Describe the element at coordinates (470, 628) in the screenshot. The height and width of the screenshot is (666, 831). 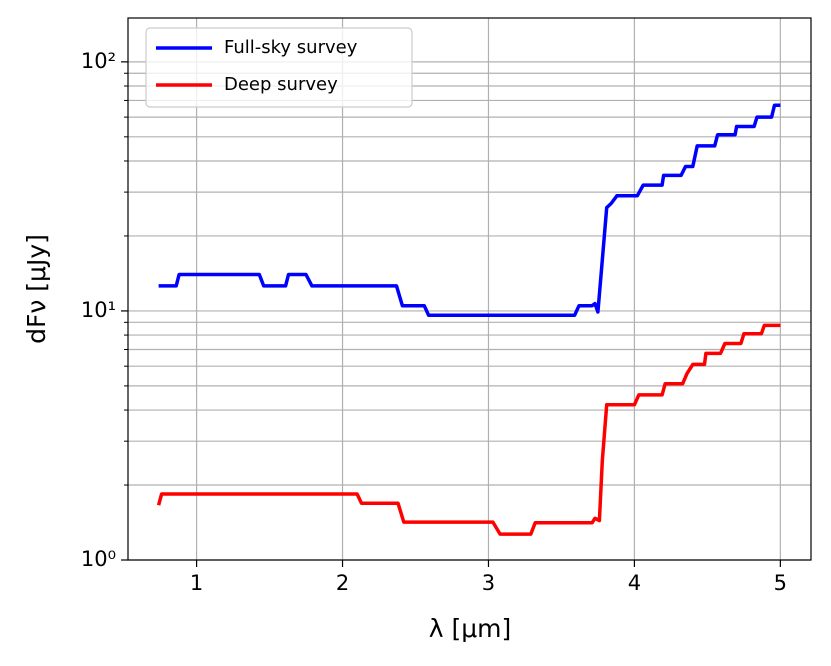
I see `x-axis-label: λ [μm]` at that location.